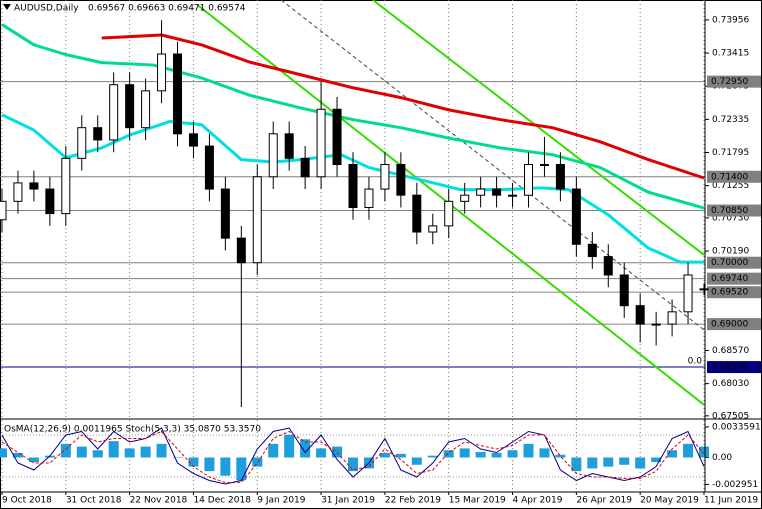 The image size is (762, 509). Describe the element at coordinates (731, 501) in the screenshot. I see `x-tick-label: 11 Jun 2019` at that location.